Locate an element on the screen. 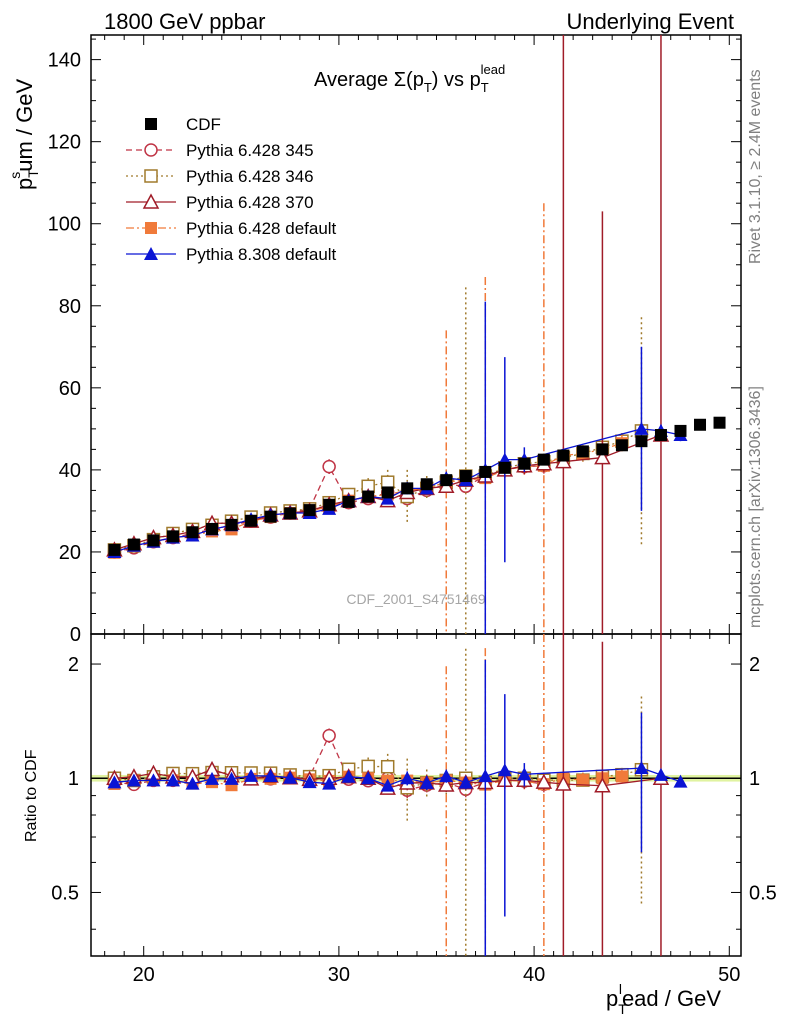  ratio-band is located at coordinates (416, 778).